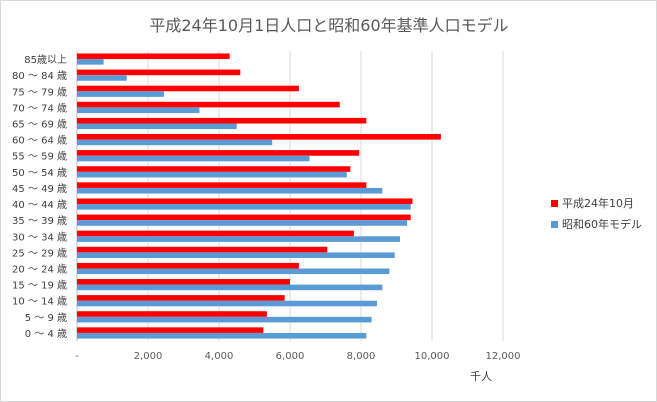  What do you see at coordinates (39, 286) in the screenshot?
I see `category-label: 15 ～ 19 歳` at bounding box center [39, 286].